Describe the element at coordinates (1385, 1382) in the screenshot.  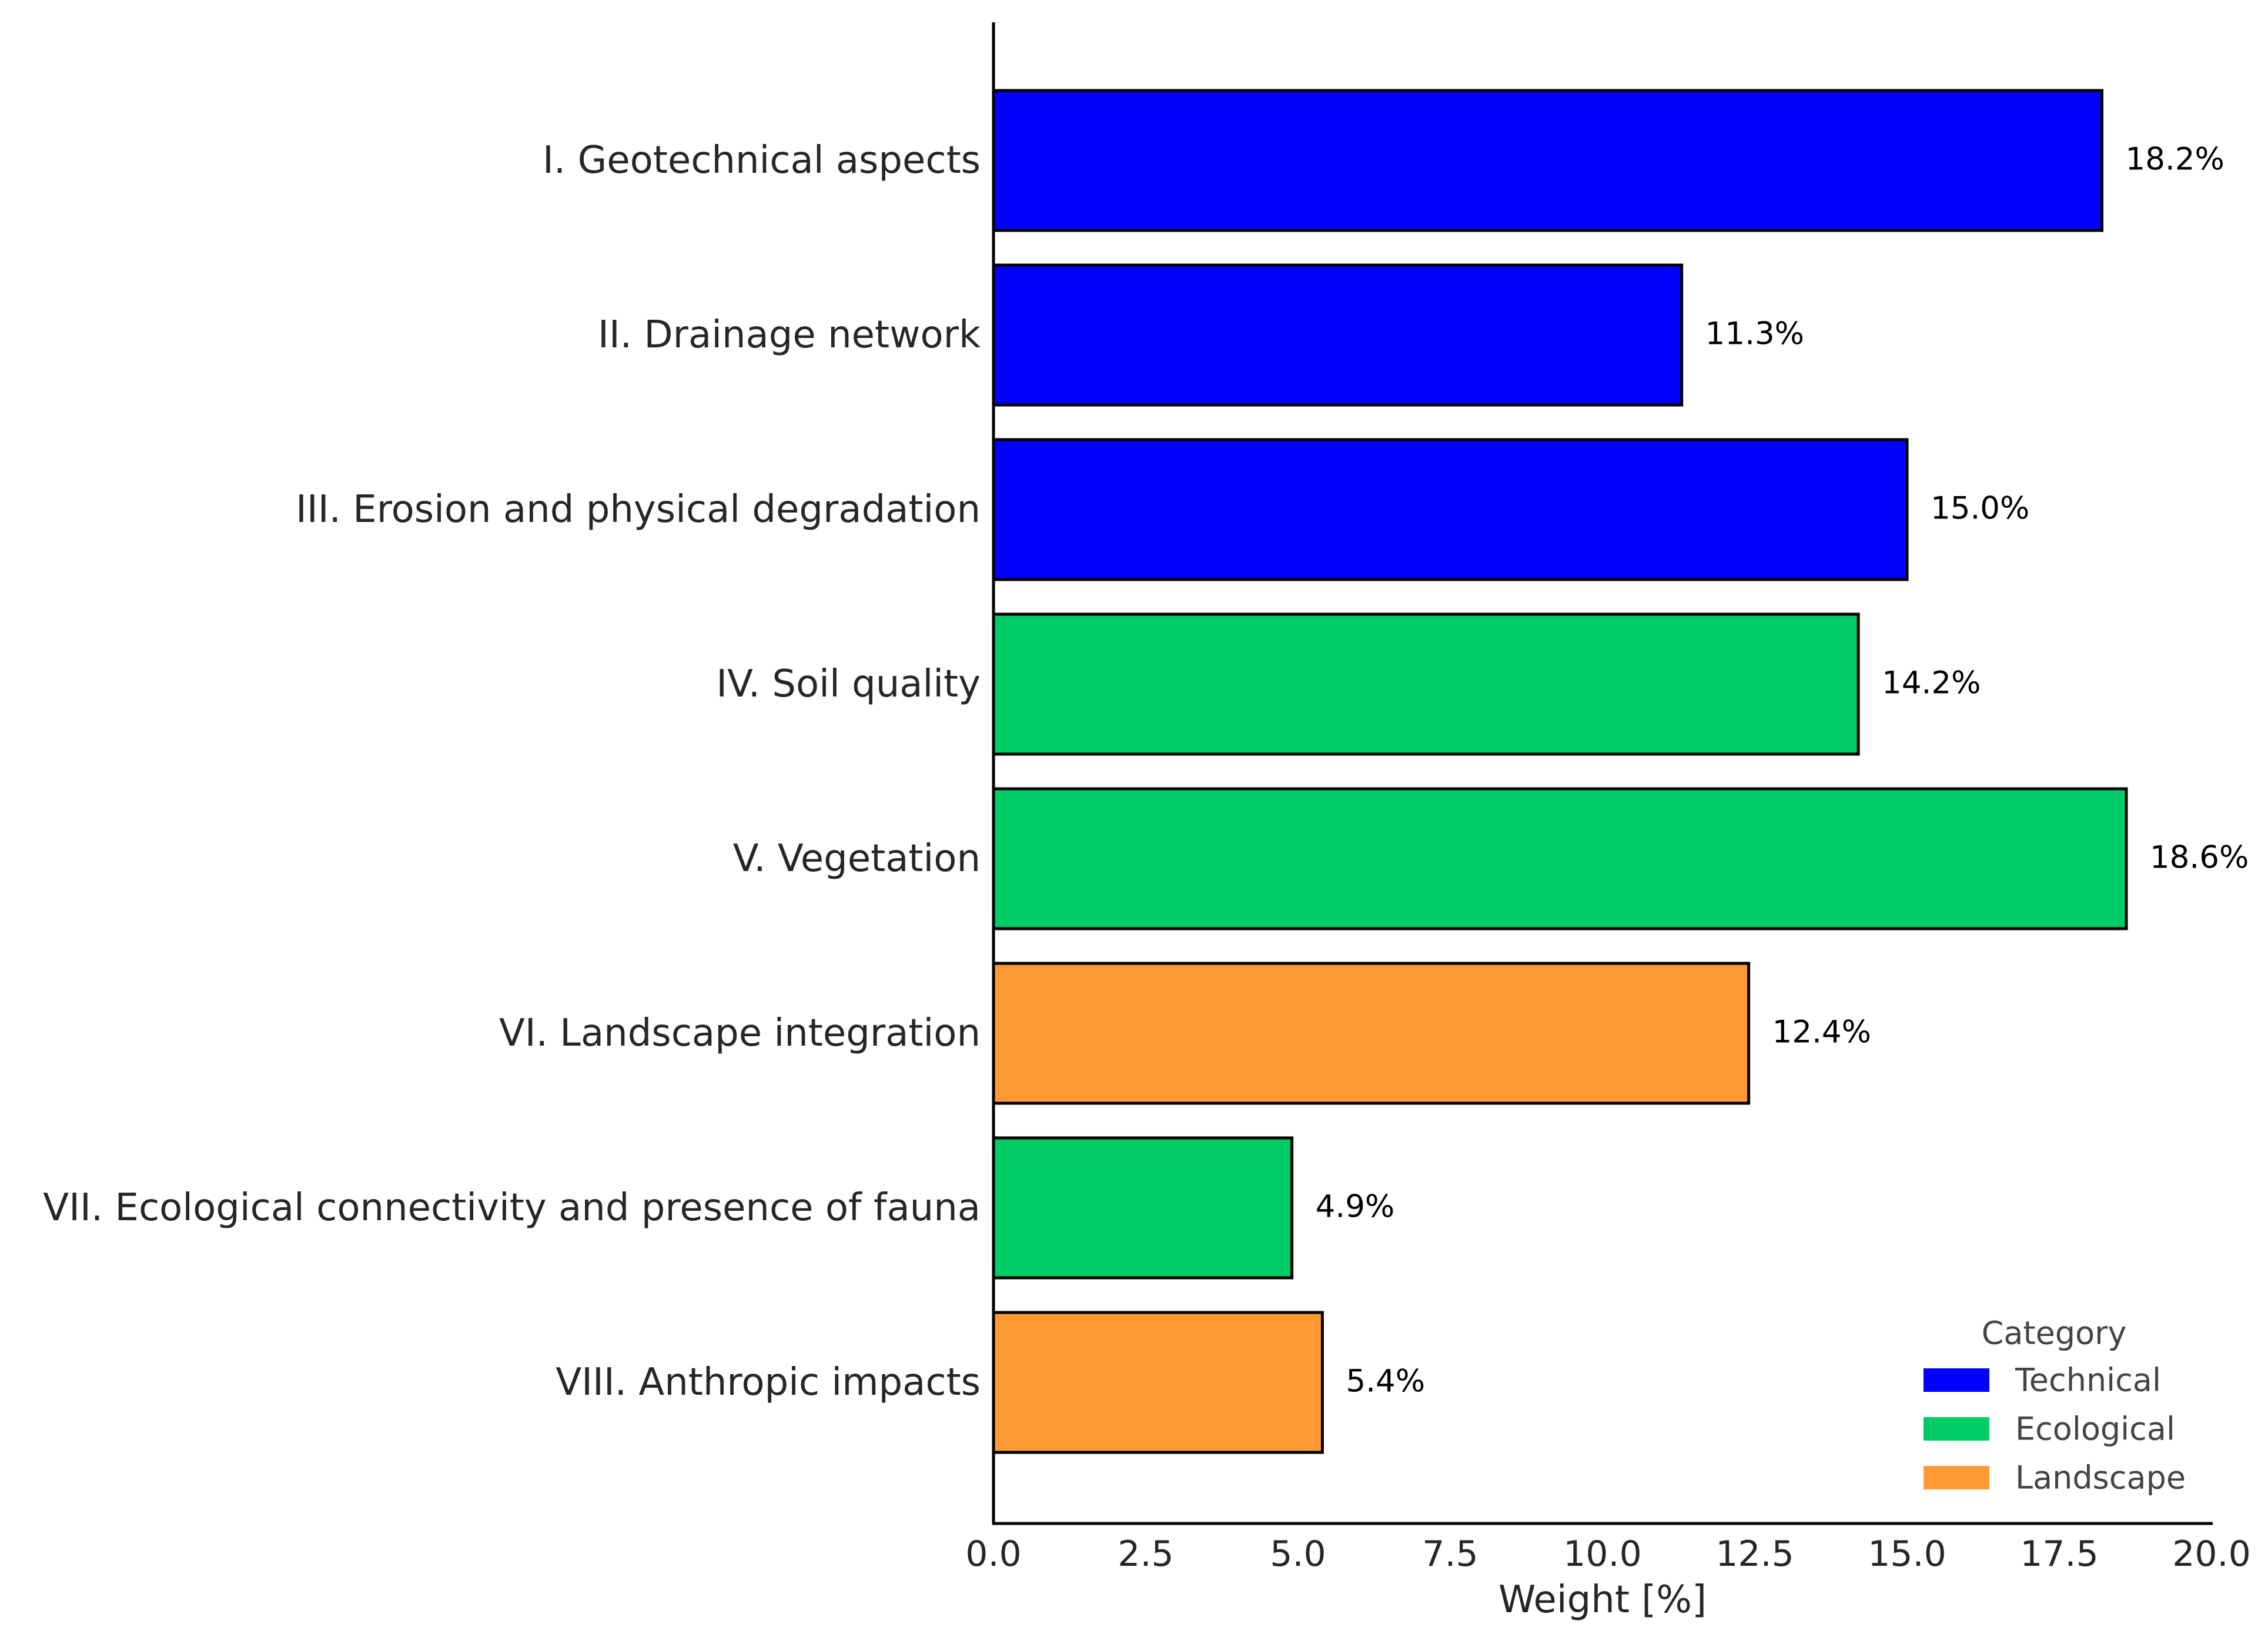
I see `value-label-8: 5.4%` at that location.